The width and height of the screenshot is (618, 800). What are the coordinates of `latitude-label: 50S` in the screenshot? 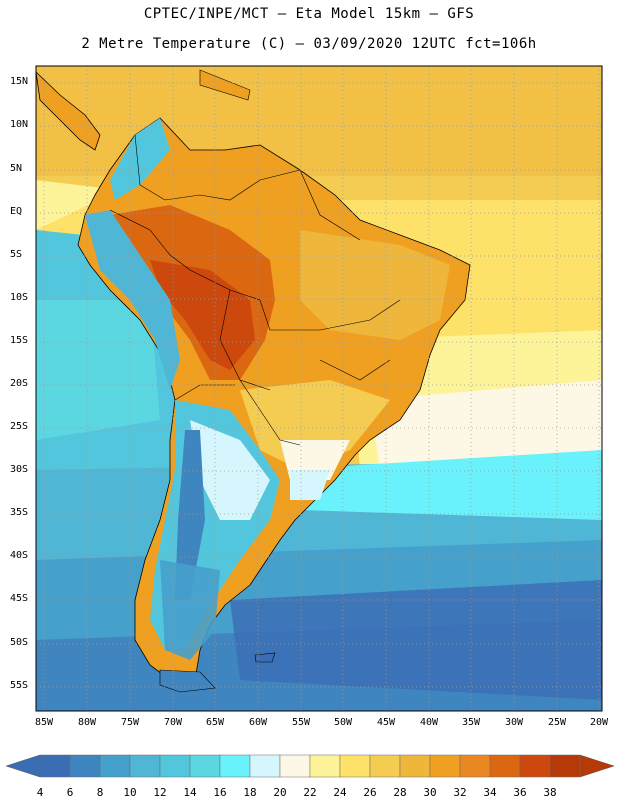 It's located at (19, 642).